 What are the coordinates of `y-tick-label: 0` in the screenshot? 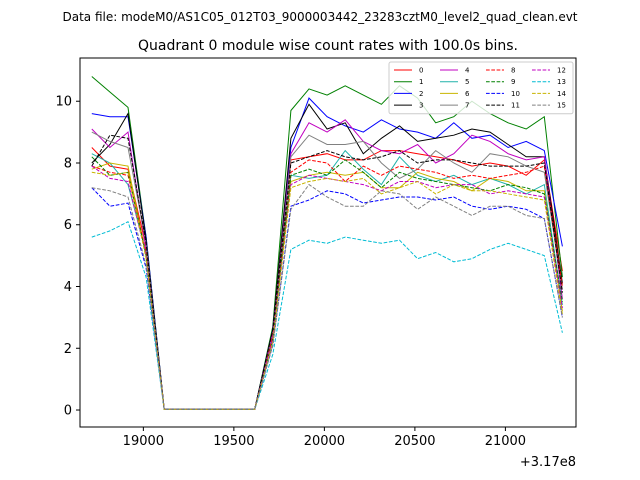 It's located at (68, 411).